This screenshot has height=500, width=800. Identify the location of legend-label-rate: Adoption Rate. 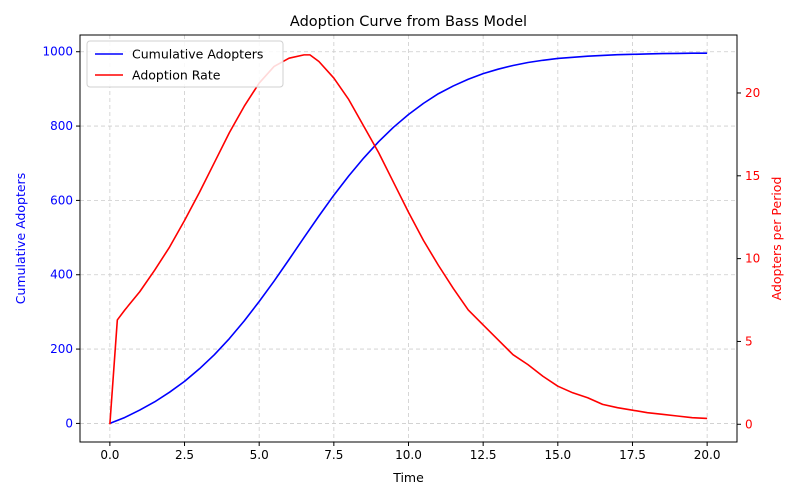
(176, 75).